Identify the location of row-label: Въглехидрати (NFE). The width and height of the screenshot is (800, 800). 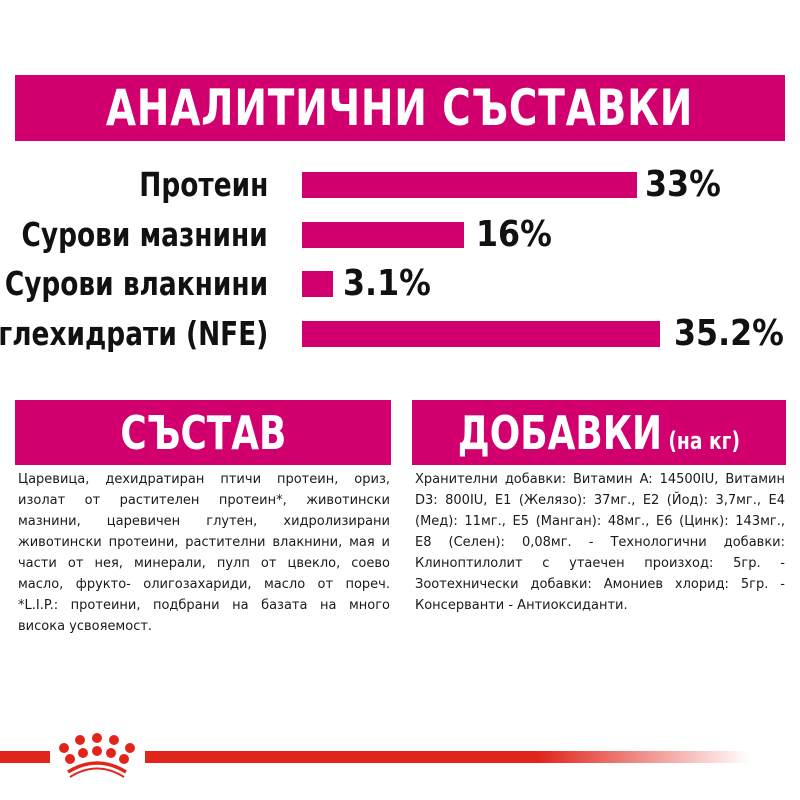
(134, 333).